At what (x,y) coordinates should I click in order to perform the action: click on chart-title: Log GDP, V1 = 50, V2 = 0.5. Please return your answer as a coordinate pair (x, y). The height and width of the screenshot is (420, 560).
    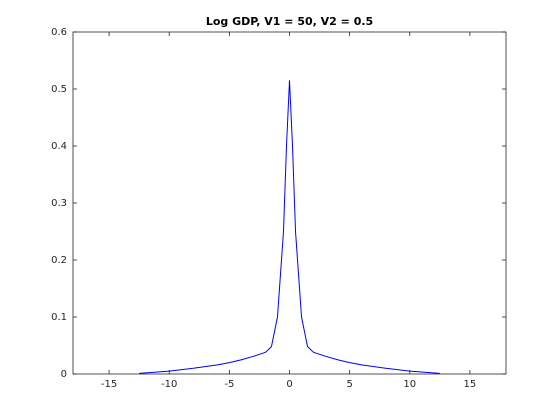
    Looking at the image, I should click on (289, 21).